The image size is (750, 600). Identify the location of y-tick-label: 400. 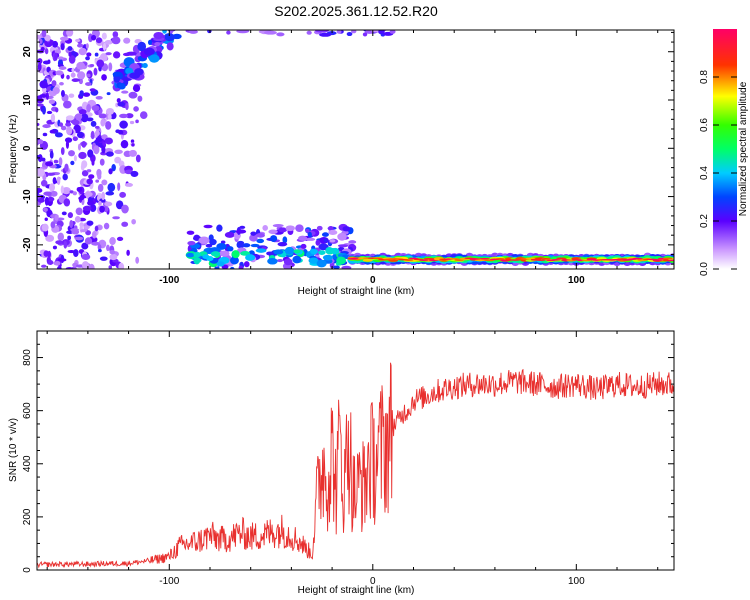
(27, 463).